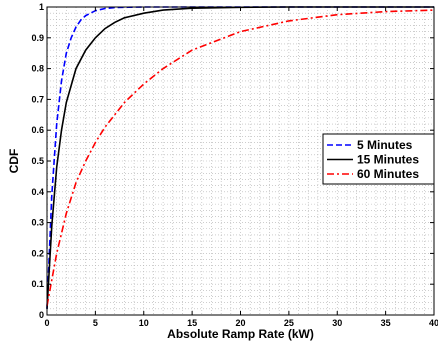 The image size is (438, 343). Describe the element at coordinates (37, 38) in the screenshot. I see `y-tick-label: 0.9` at that location.